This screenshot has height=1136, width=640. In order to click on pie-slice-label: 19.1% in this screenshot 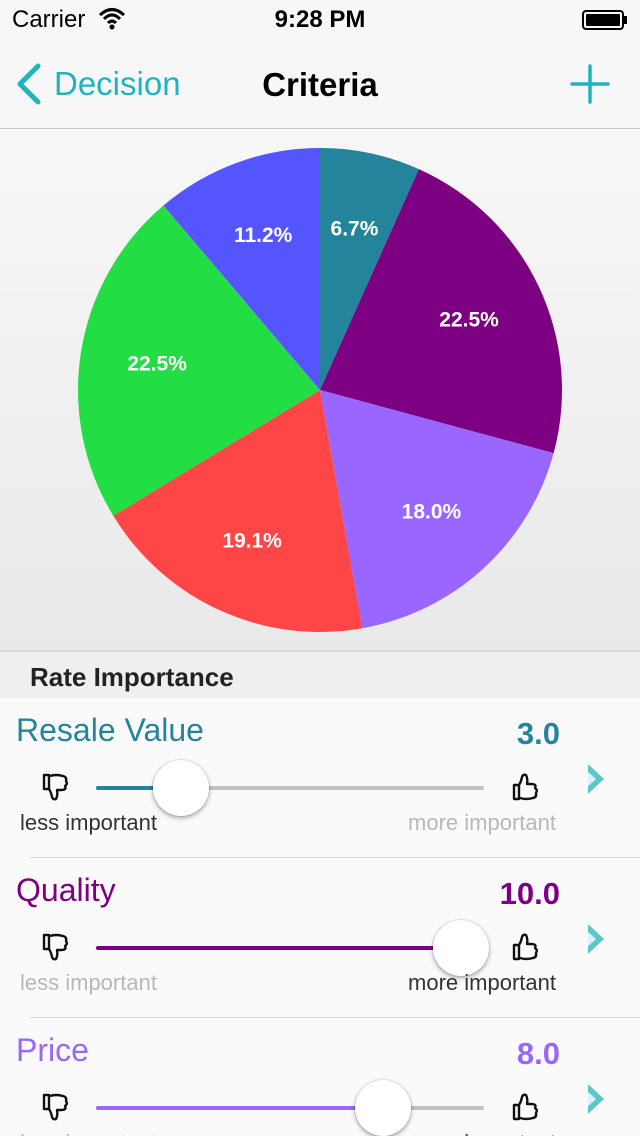, I will do `click(252, 540)`.